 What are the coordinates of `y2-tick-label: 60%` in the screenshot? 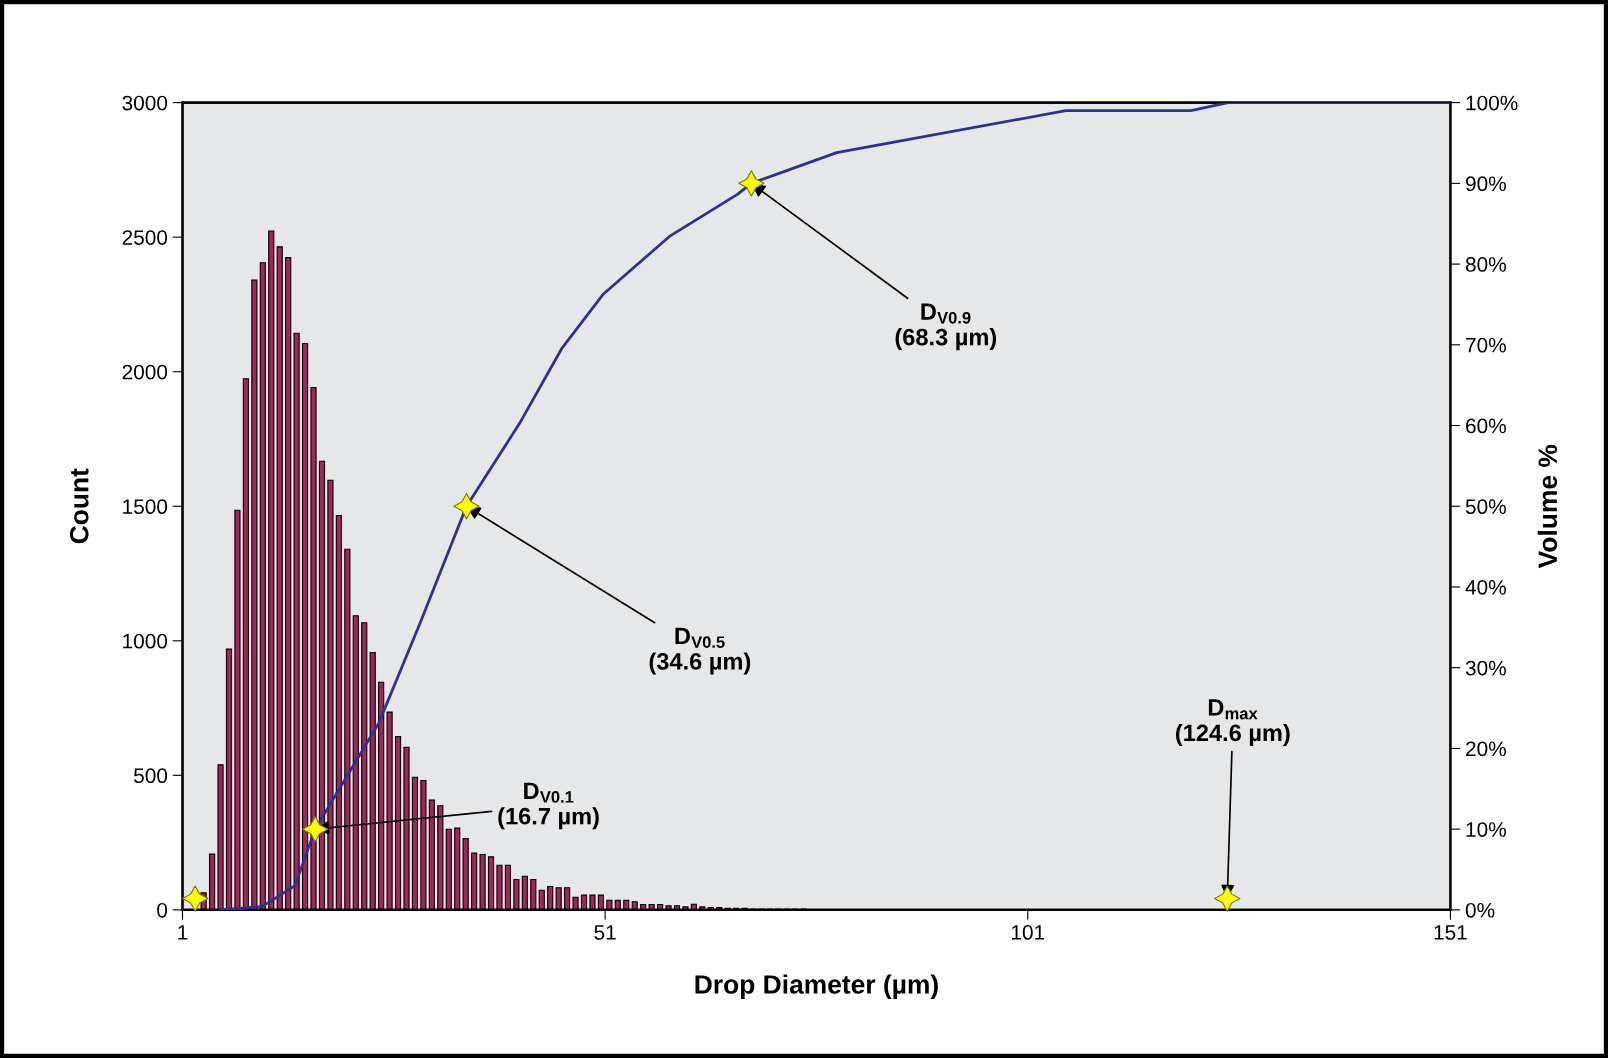 It's located at (1486, 426).